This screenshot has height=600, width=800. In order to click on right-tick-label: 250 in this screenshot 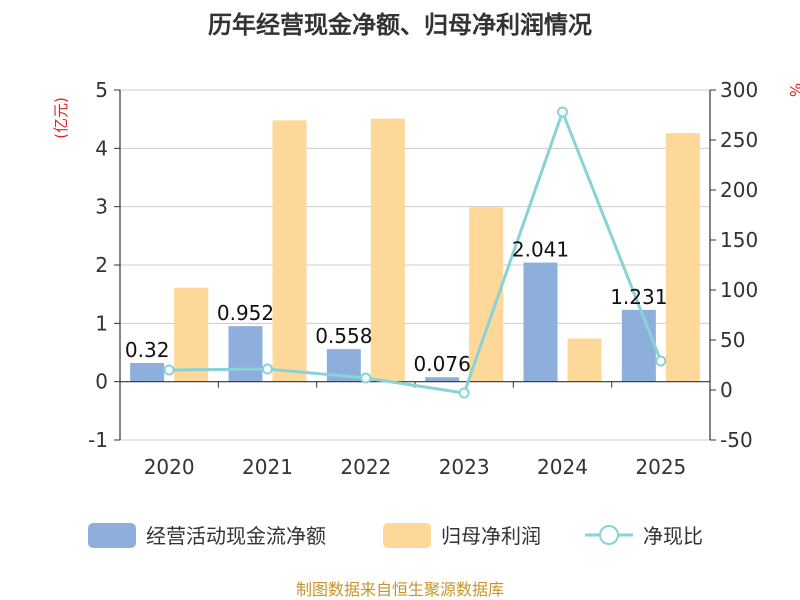, I will do `click(739, 140)`.